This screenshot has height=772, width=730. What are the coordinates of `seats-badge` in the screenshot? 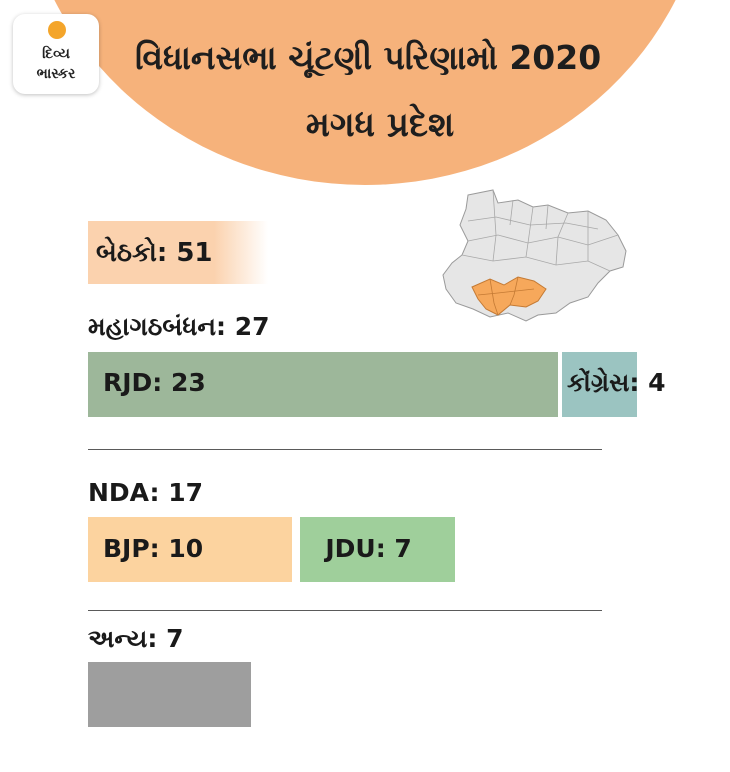 It's located at (178, 252).